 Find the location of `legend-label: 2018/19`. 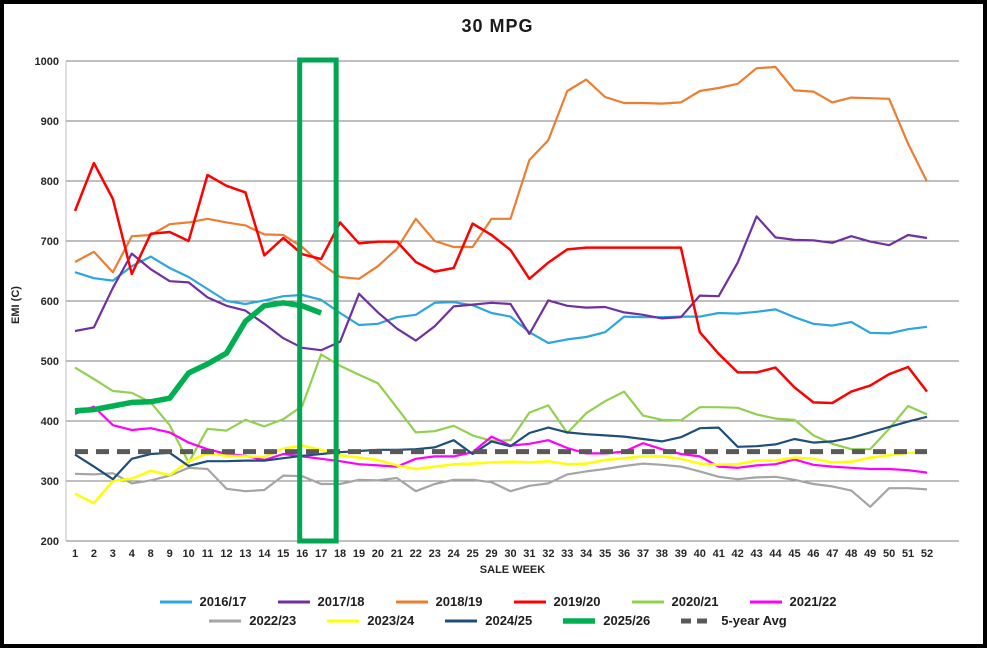

legend-label: 2018/19 is located at coordinates (459, 601).